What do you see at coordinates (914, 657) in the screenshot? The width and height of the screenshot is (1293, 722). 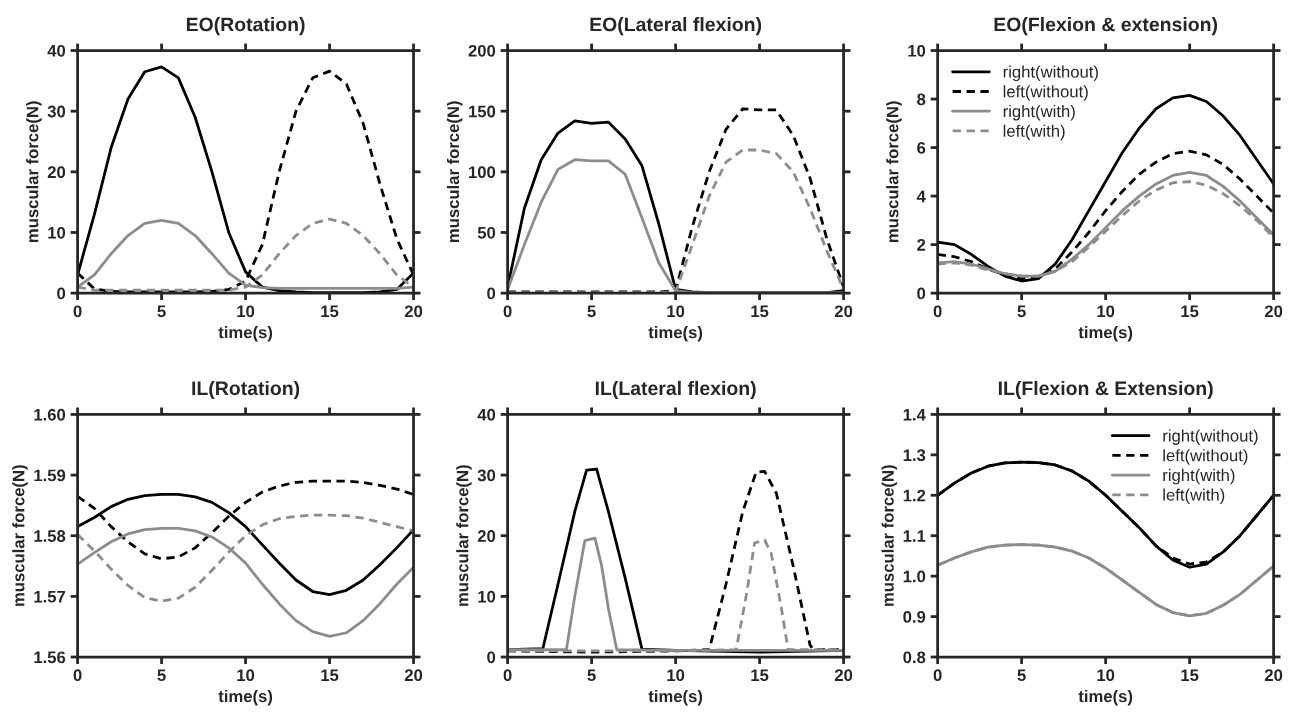 I see `y-tick-label: 0.8` at bounding box center [914, 657].